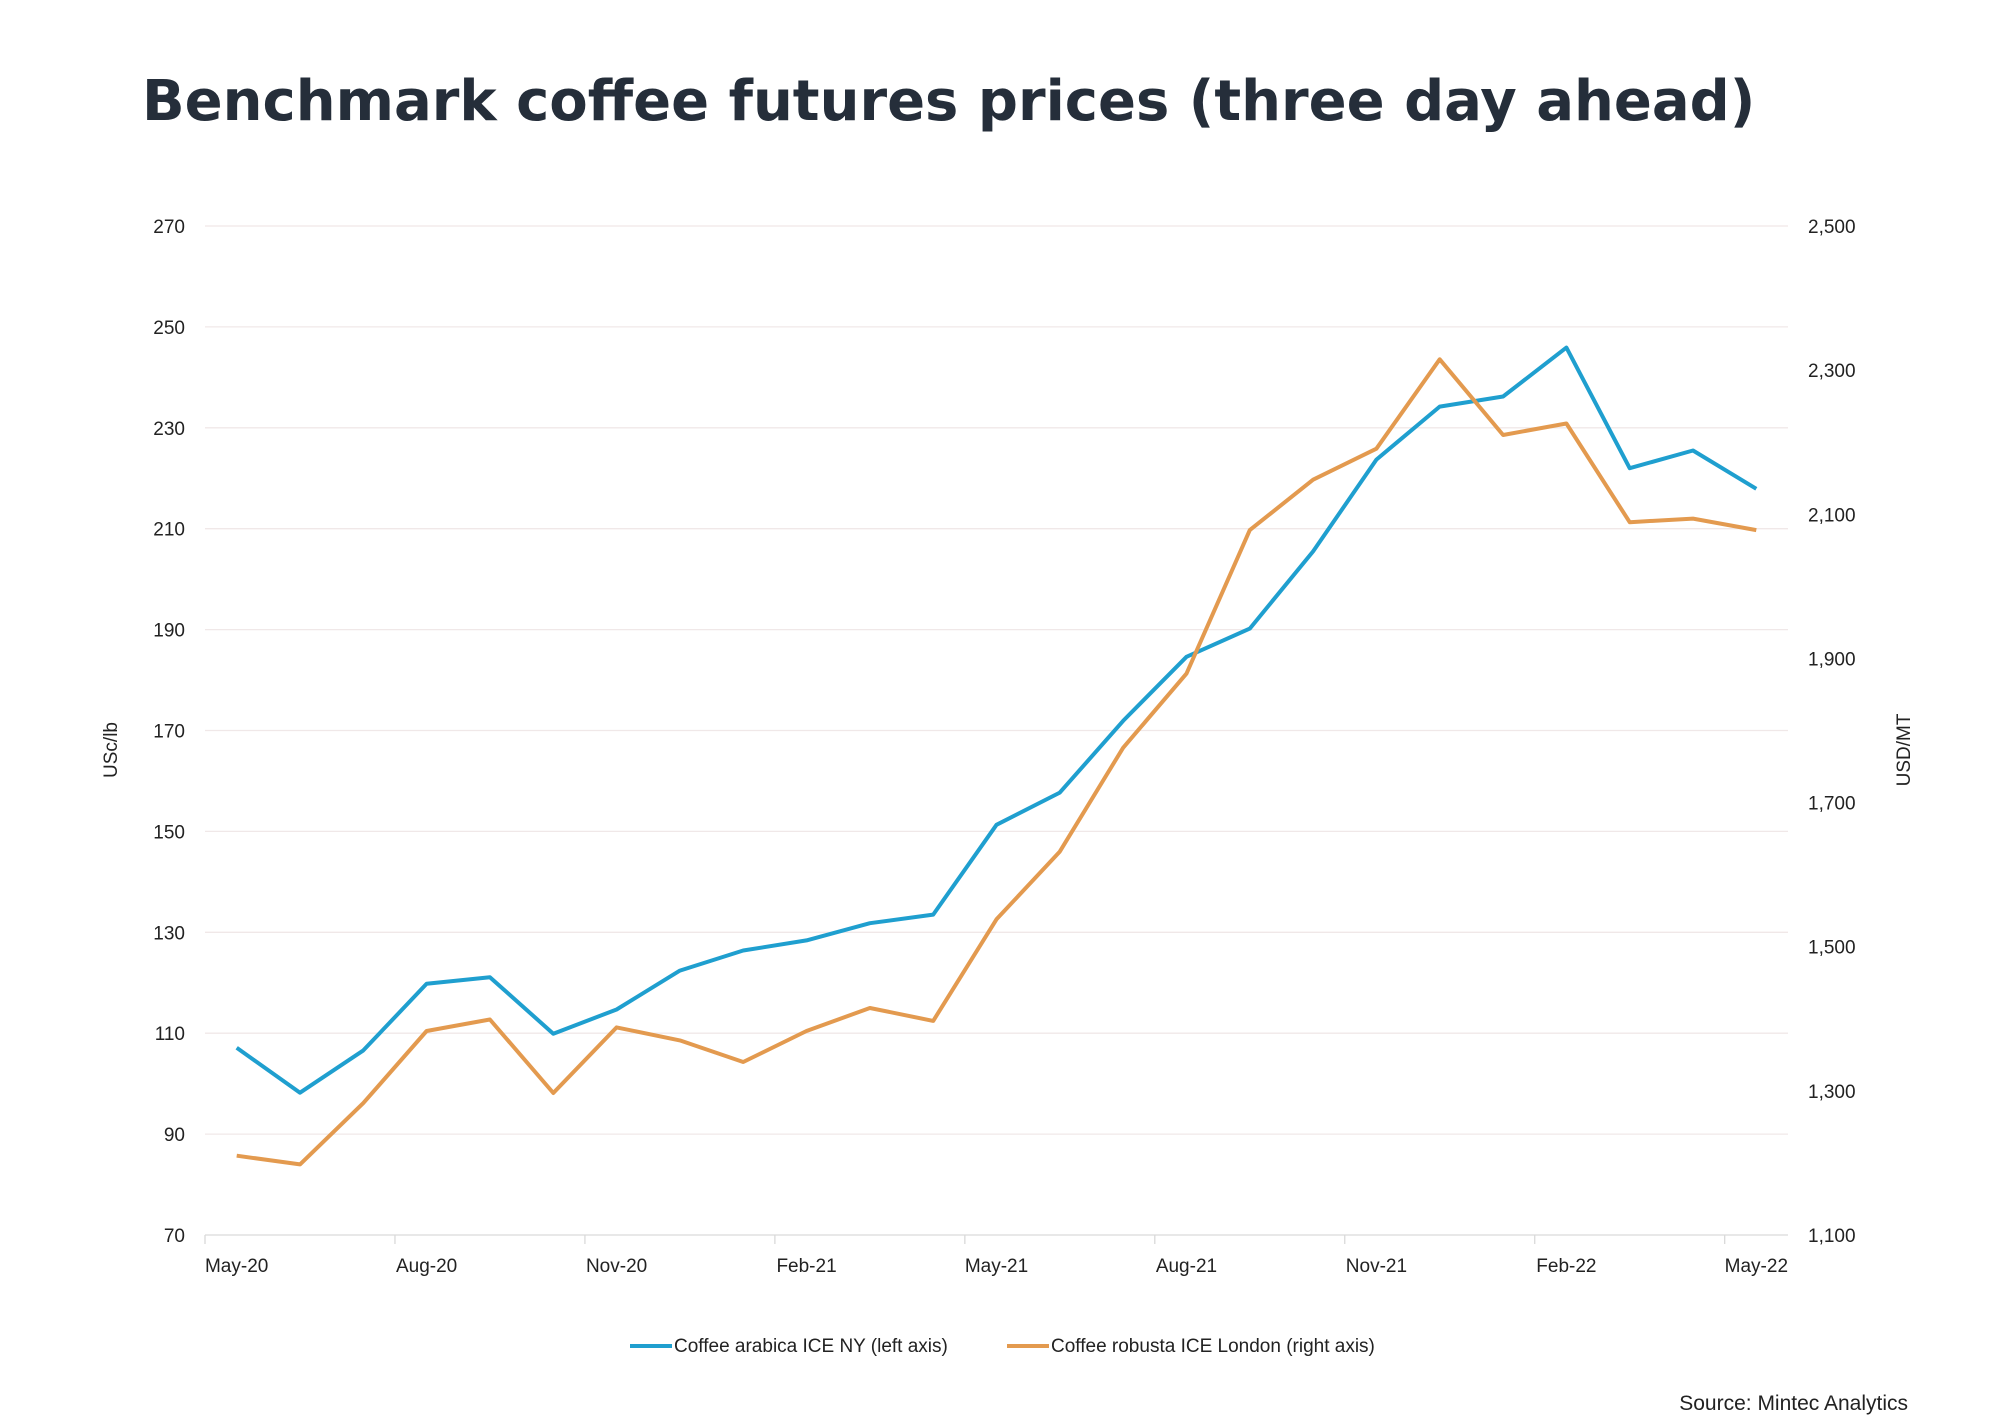 This screenshot has width=2000, height=1428. What do you see at coordinates (169, 429) in the screenshot?
I see `left-y-tick-label: 230` at bounding box center [169, 429].